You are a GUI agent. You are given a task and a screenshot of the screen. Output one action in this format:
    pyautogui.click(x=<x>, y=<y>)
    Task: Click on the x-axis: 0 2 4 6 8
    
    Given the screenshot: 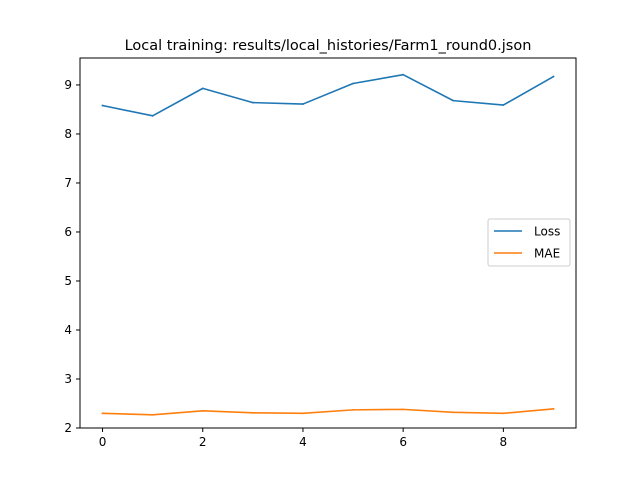 What is the action you would take?
    pyautogui.click(x=303, y=438)
    